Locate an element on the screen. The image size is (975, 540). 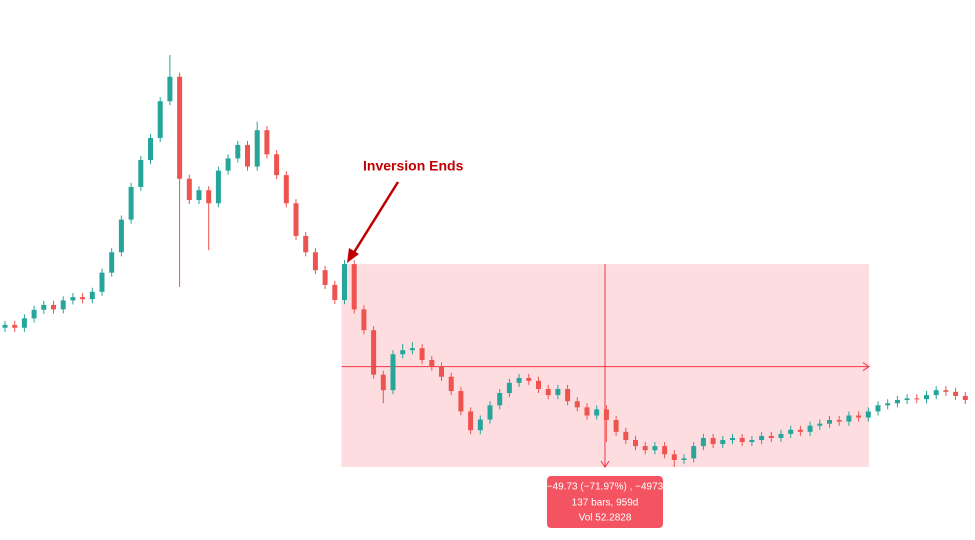
measure-change: −49.73 (−71.97%) , −4973 is located at coordinates (605, 487).